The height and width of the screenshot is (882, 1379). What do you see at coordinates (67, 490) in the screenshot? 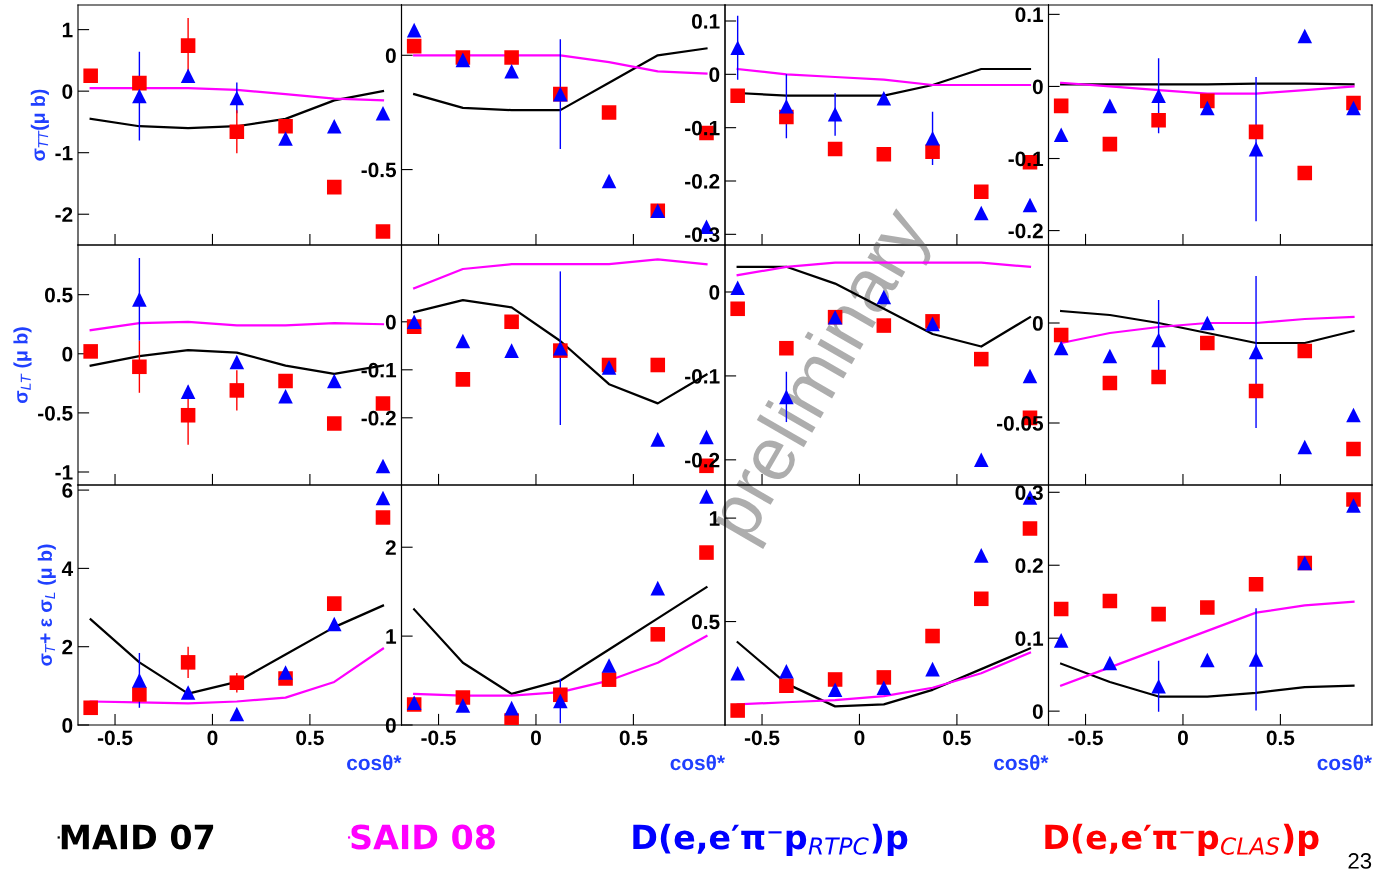
I see `y-tick-label: 6` at bounding box center [67, 490].